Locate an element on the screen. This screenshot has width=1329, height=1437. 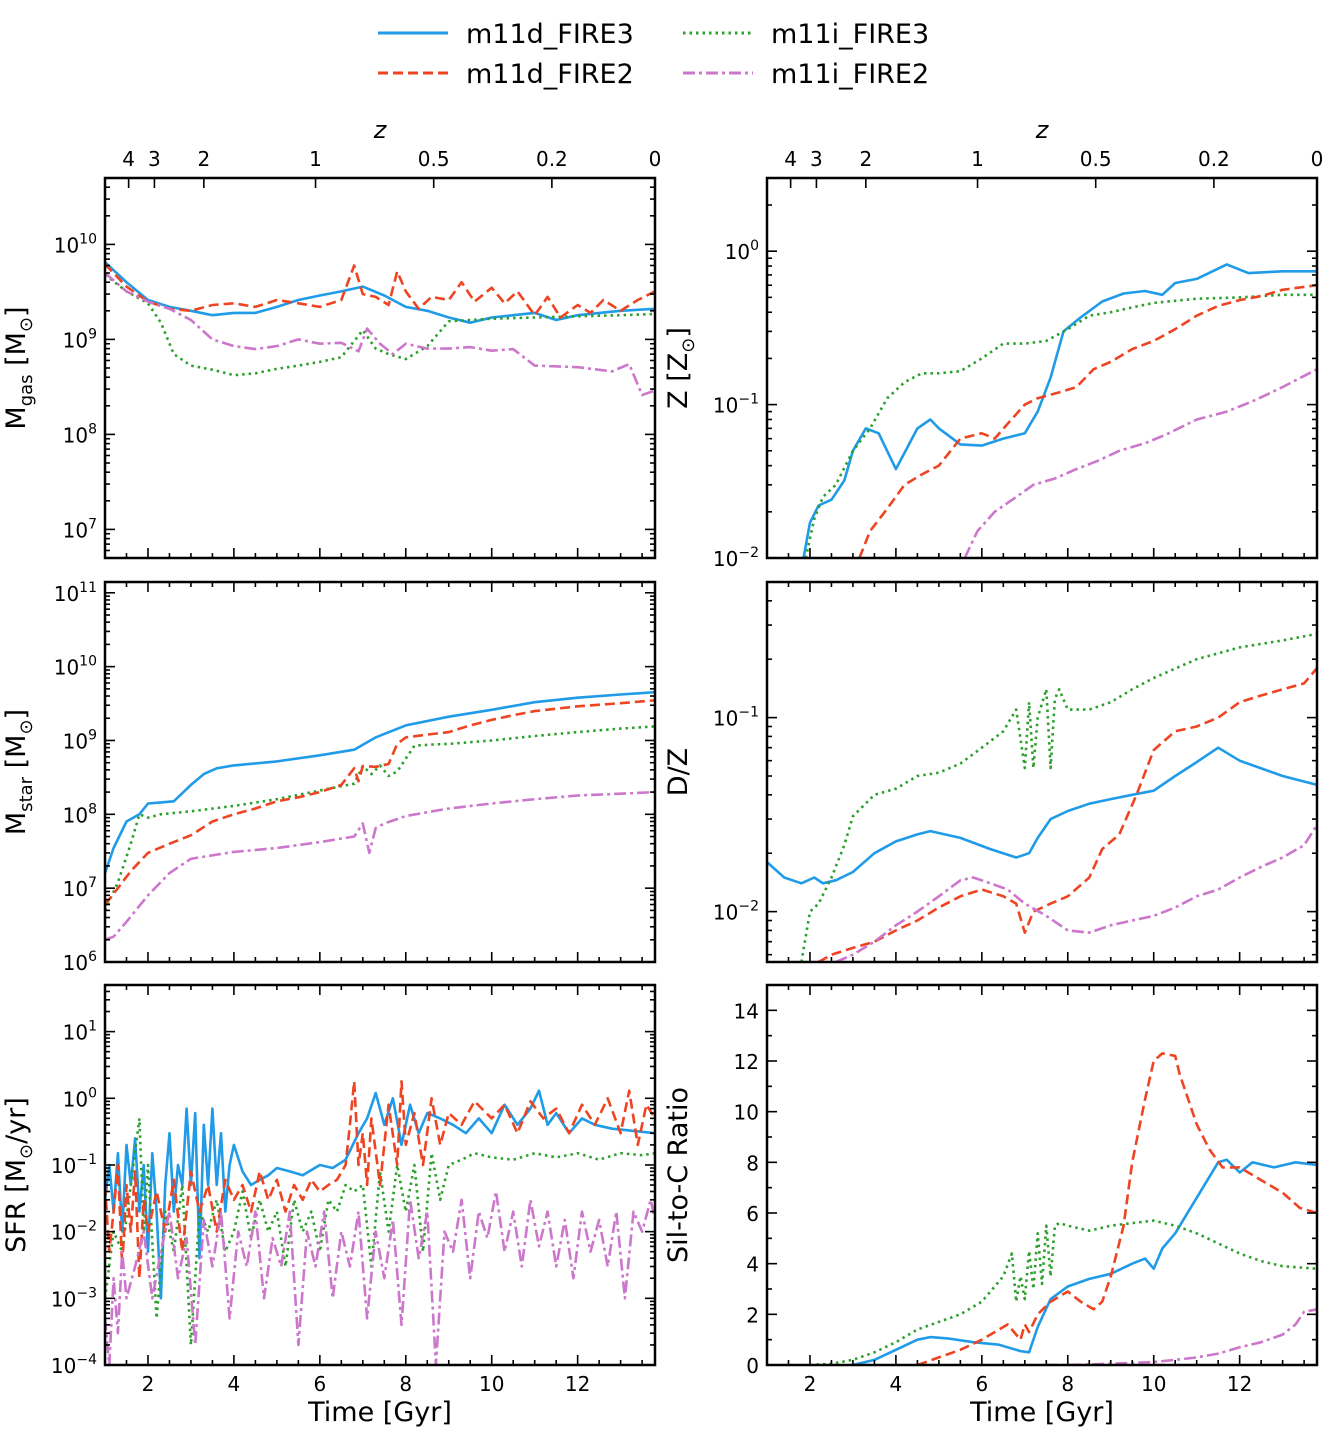
y-tick-label: 14 is located at coordinates (746, 1011).